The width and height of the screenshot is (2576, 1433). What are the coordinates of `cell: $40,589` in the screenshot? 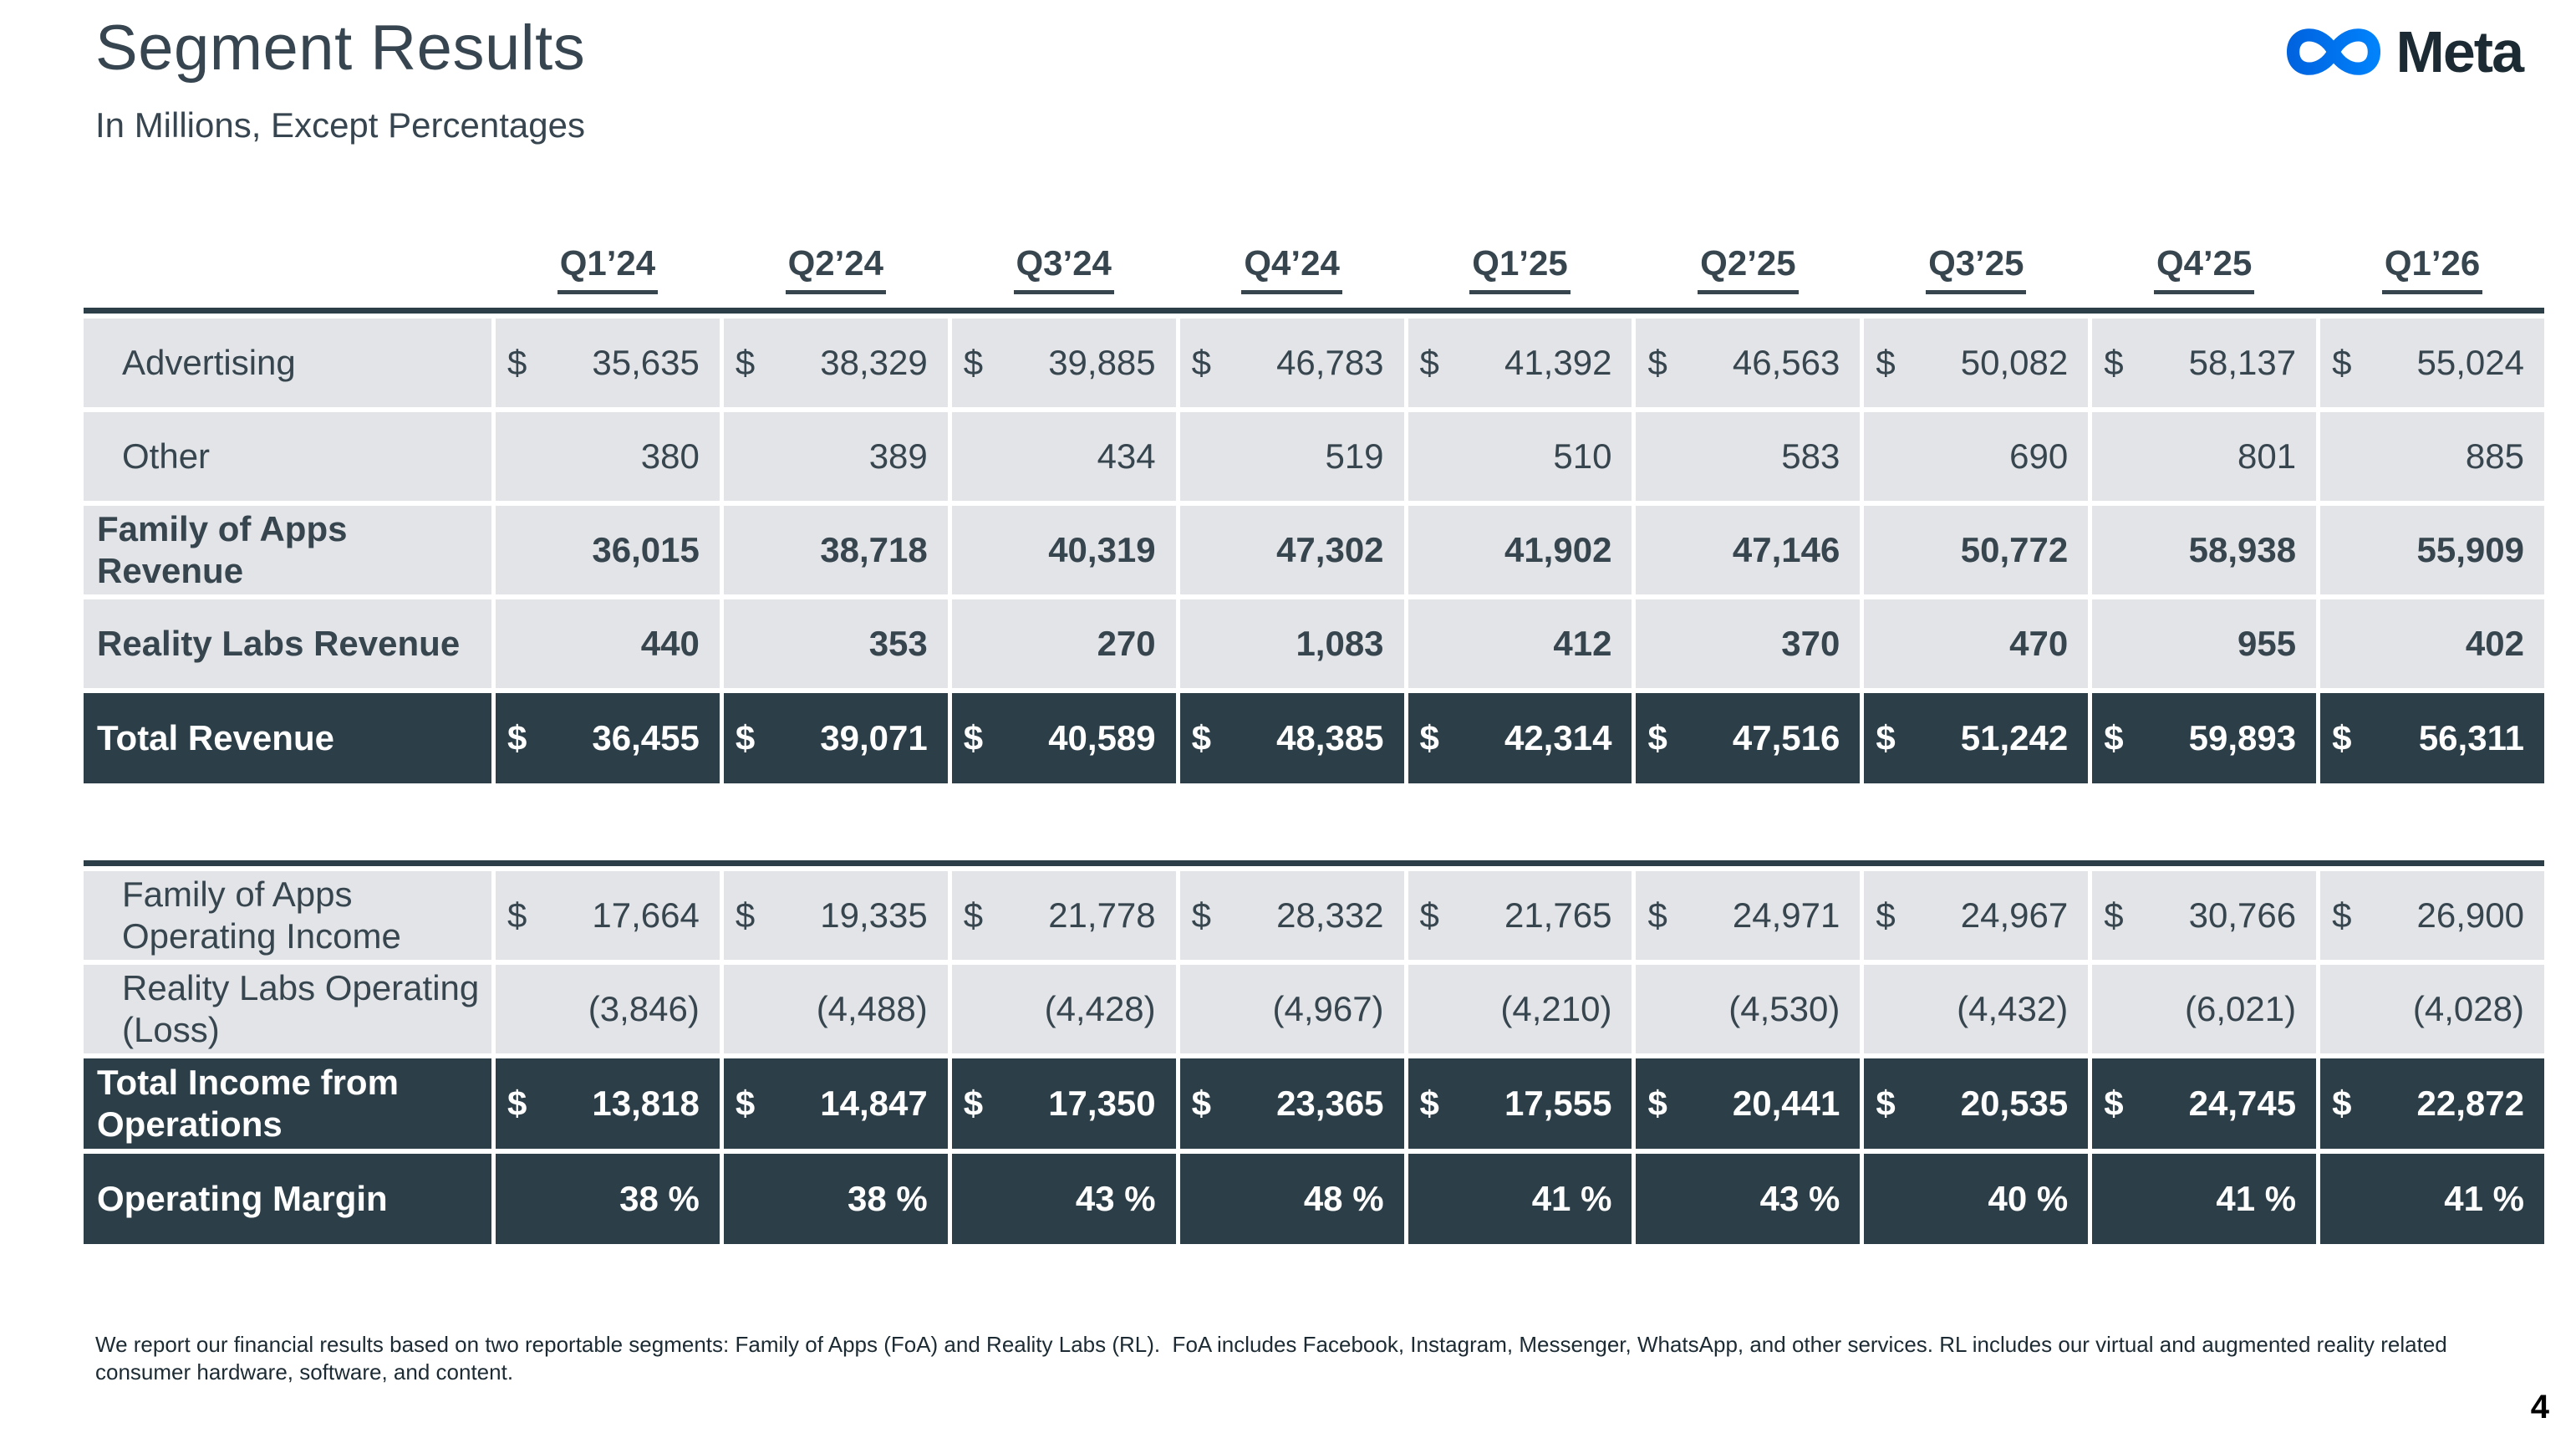 It's located at (1063, 738).